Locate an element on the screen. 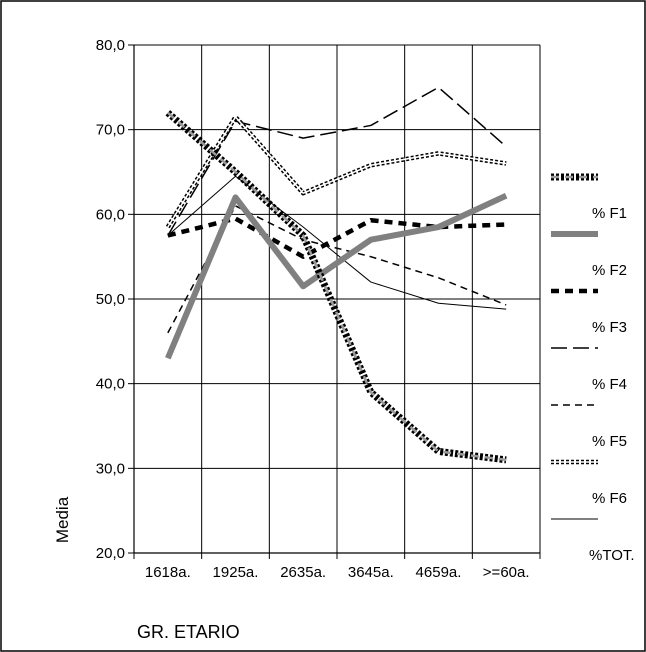 The width and height of the screenshot is (646, 652). series-line-f5 is located at coordinates (337, 269).